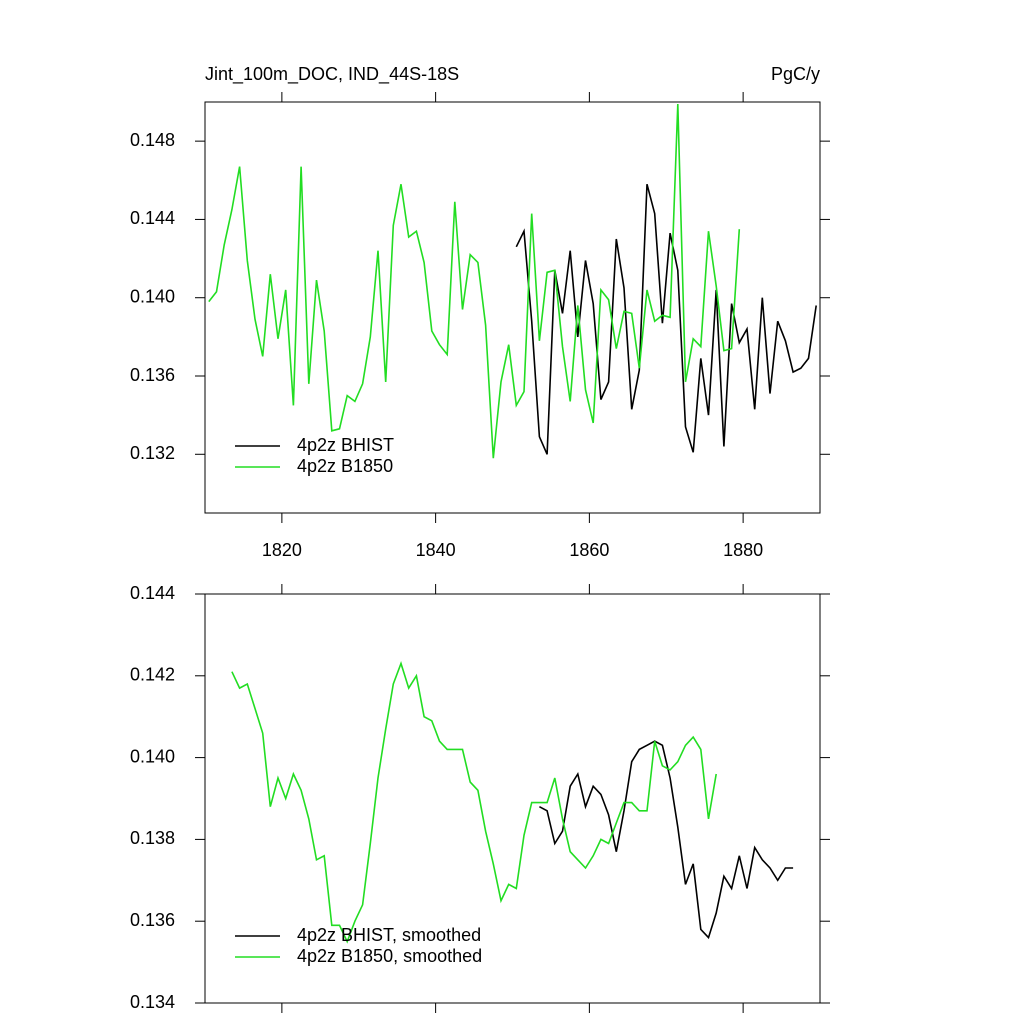  Describe the element at coordinates (589, 550) in the screenshot. I see `x-tick-label: 1860` at that location.